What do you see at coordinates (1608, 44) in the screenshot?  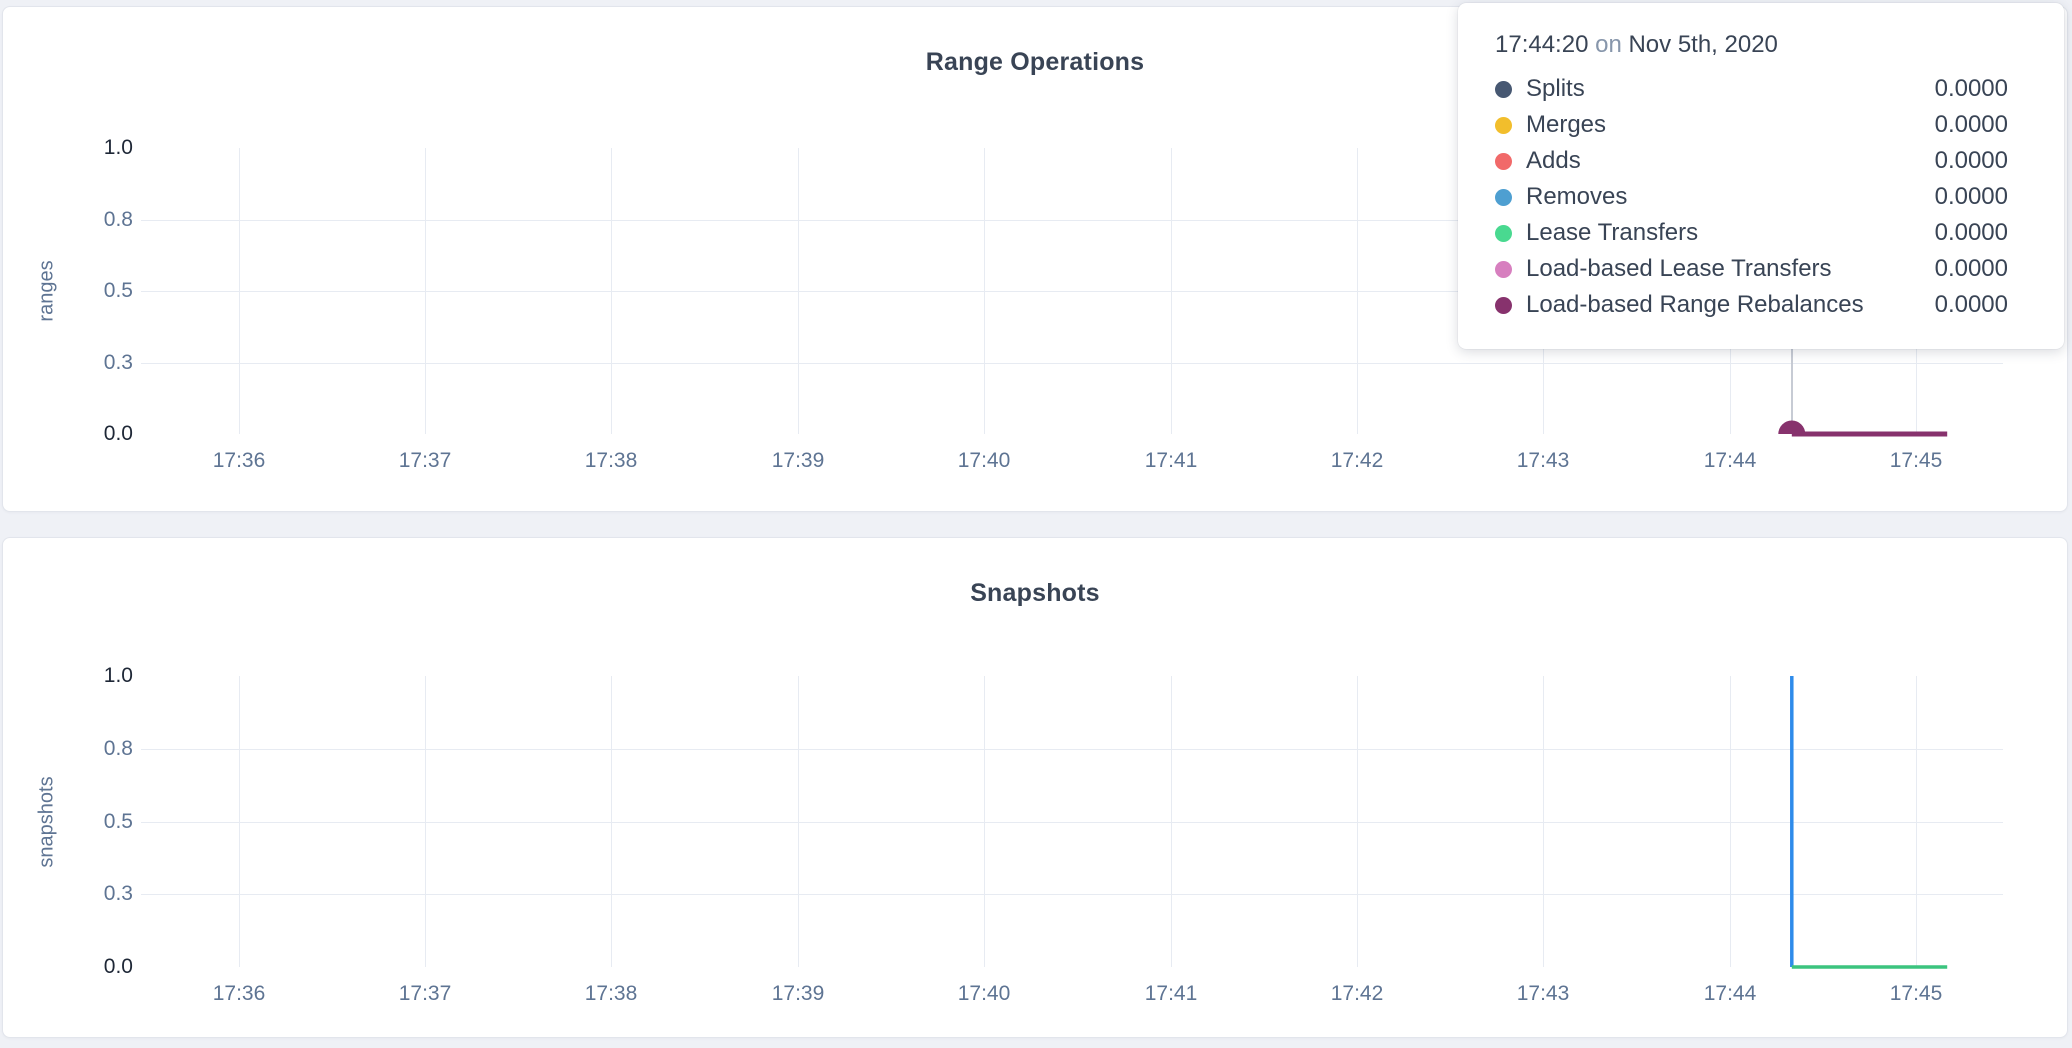 I see `tooltip-on-word: on` at bounding box center [1608, 44].